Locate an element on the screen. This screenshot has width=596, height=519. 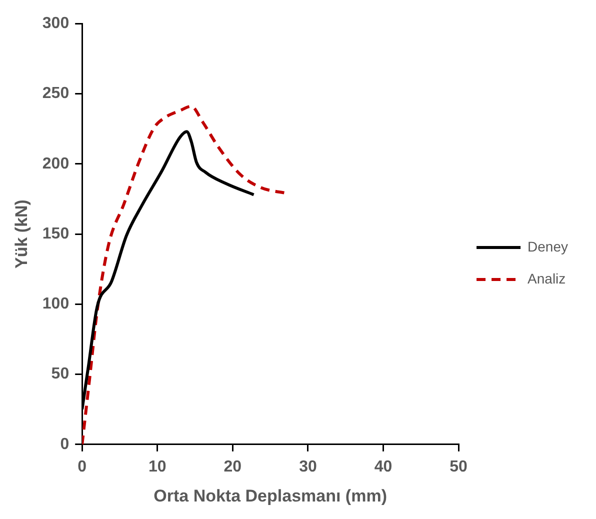
y-tick-label: 50 is located at coordinates (60, 374).